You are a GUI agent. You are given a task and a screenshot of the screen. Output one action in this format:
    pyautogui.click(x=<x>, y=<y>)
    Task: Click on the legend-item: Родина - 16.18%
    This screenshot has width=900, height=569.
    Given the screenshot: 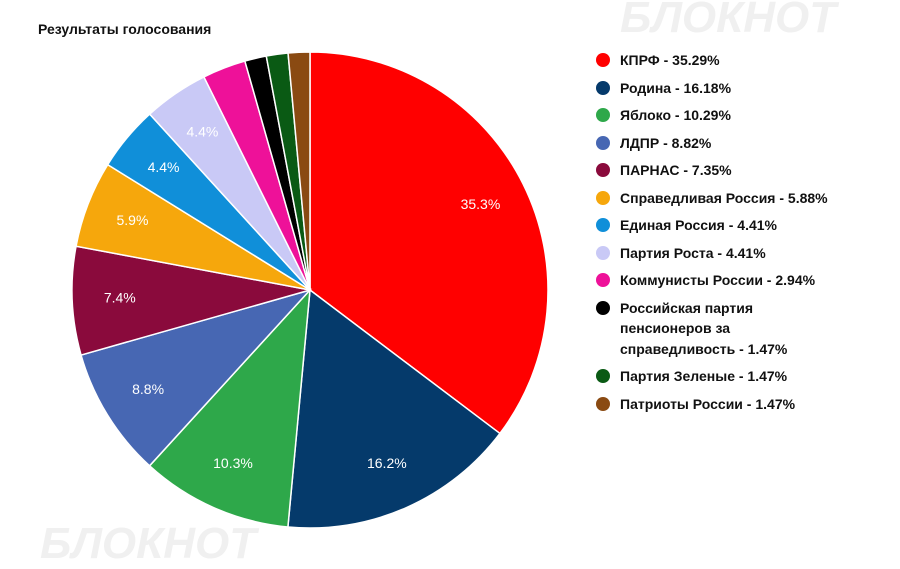 What is the action you would take?
    pyautogui.click(x=746, y=88)
    